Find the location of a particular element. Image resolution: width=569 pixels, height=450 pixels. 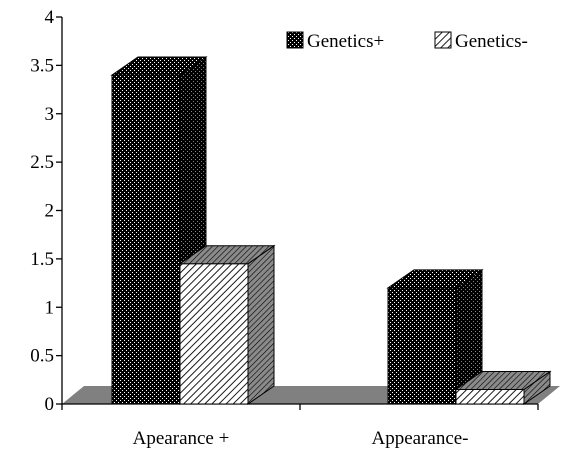

y-tick-label: 0 is located at coordinates (50, 404).